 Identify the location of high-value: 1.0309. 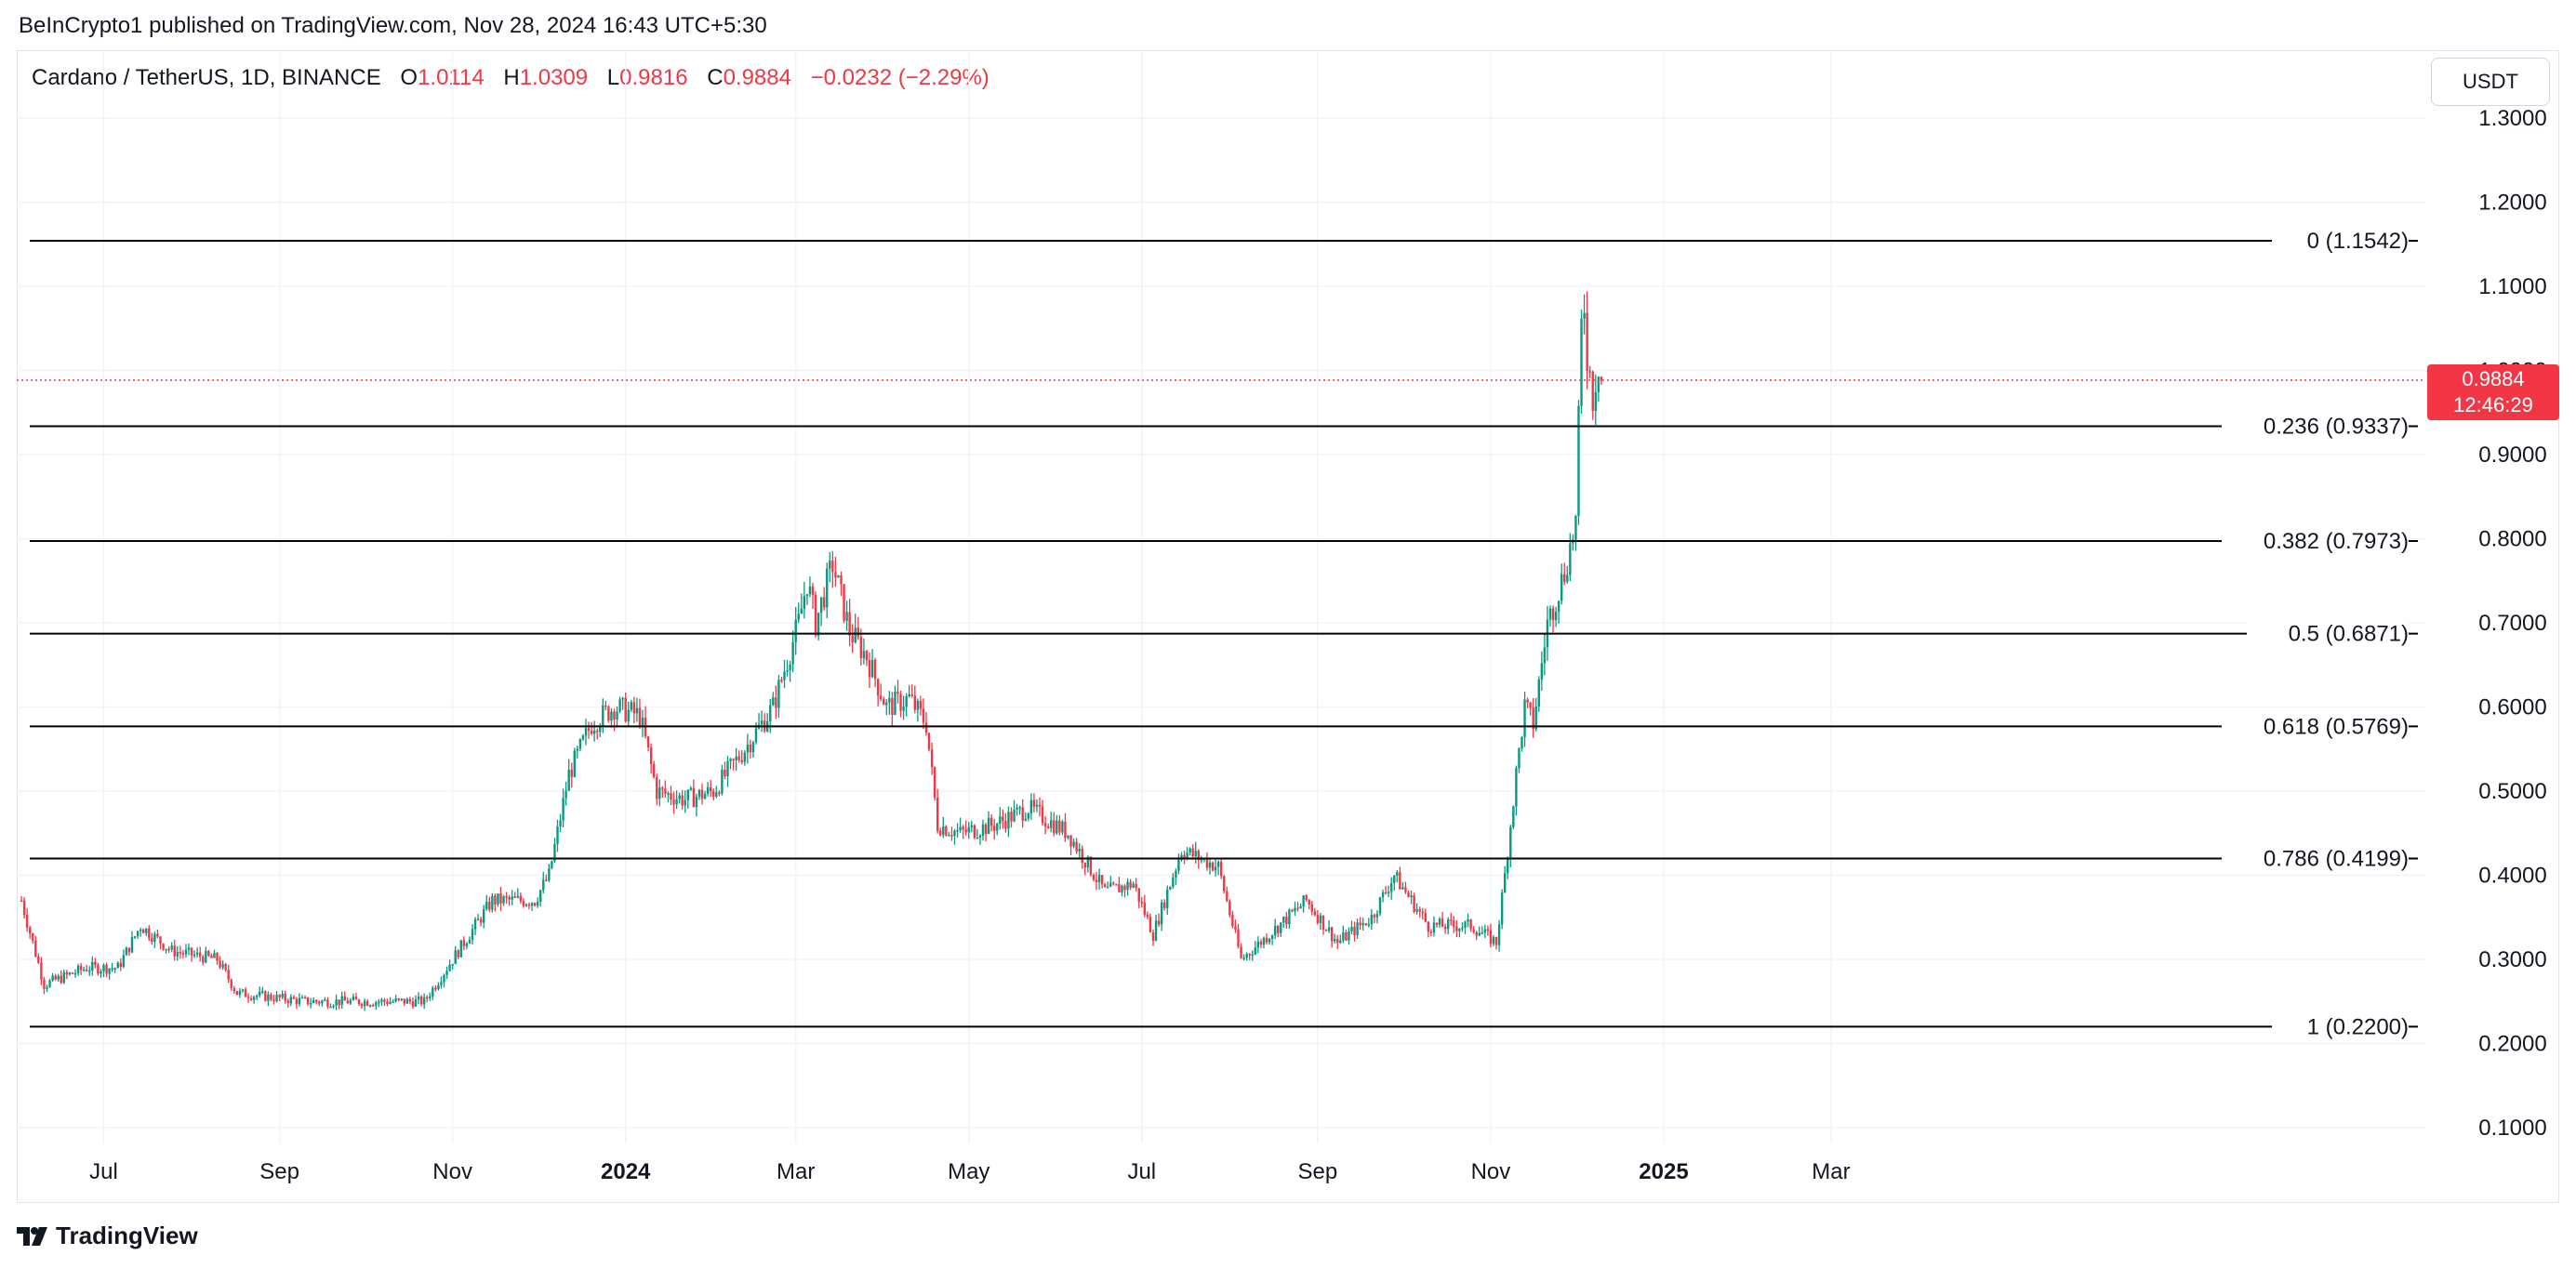
(554, 77).